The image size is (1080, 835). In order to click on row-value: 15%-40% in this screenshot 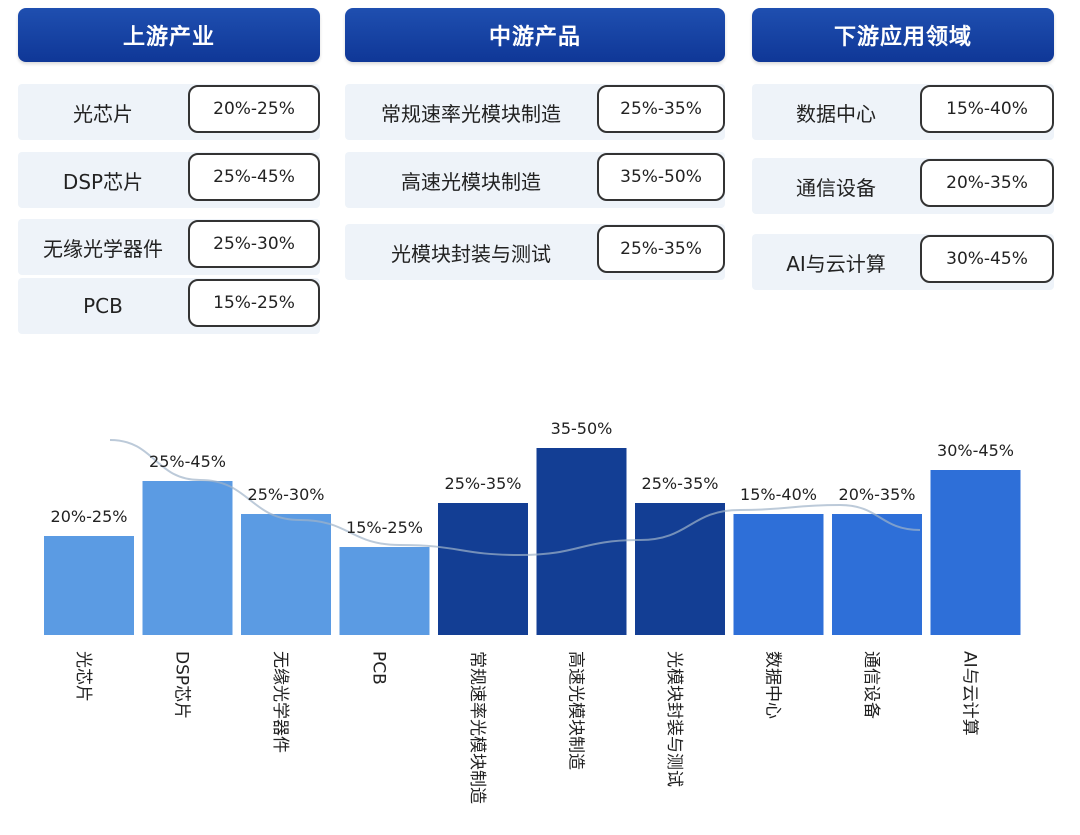, I will do `click(987, 109)`.